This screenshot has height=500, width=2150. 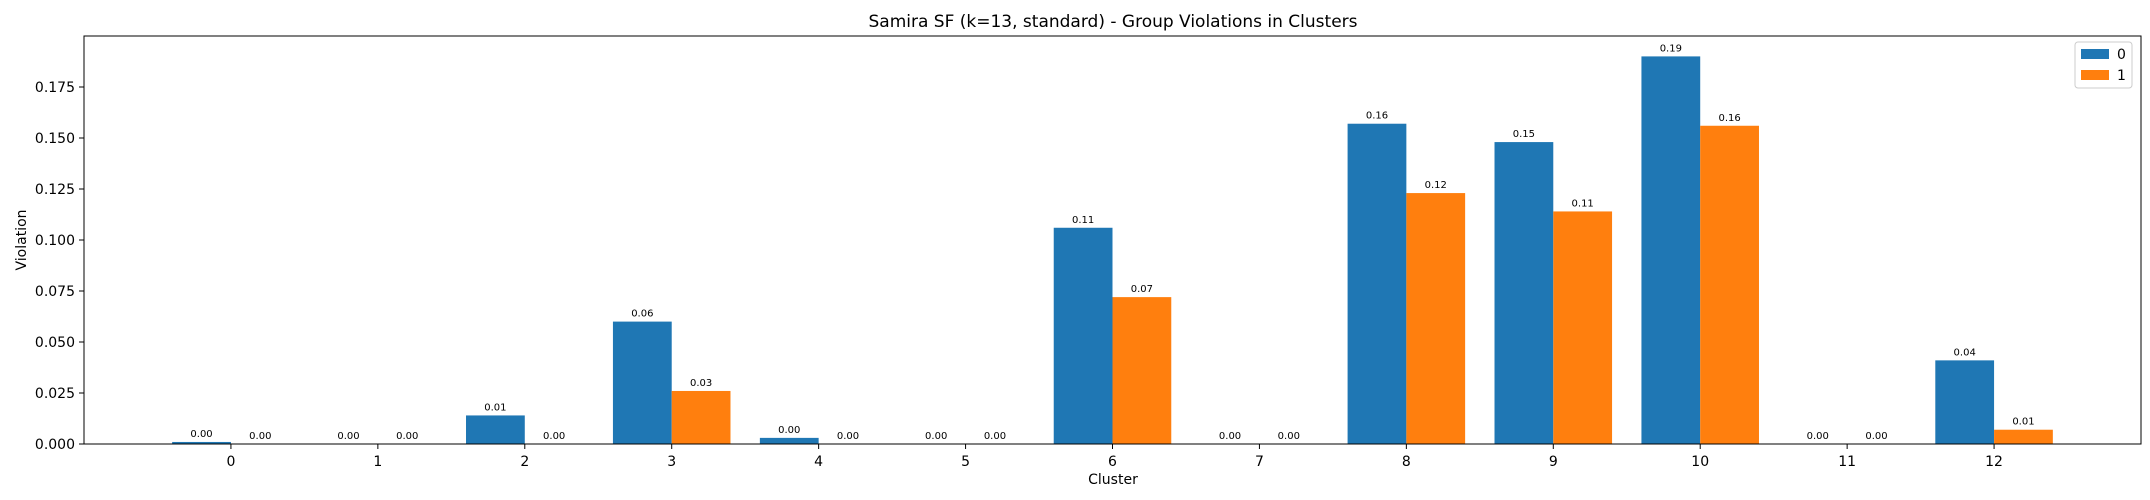 What do you see at coordinates (55, 394) in the screenshot?
I see `y-tick-label: 0.025` at bounding box center [55, 394].